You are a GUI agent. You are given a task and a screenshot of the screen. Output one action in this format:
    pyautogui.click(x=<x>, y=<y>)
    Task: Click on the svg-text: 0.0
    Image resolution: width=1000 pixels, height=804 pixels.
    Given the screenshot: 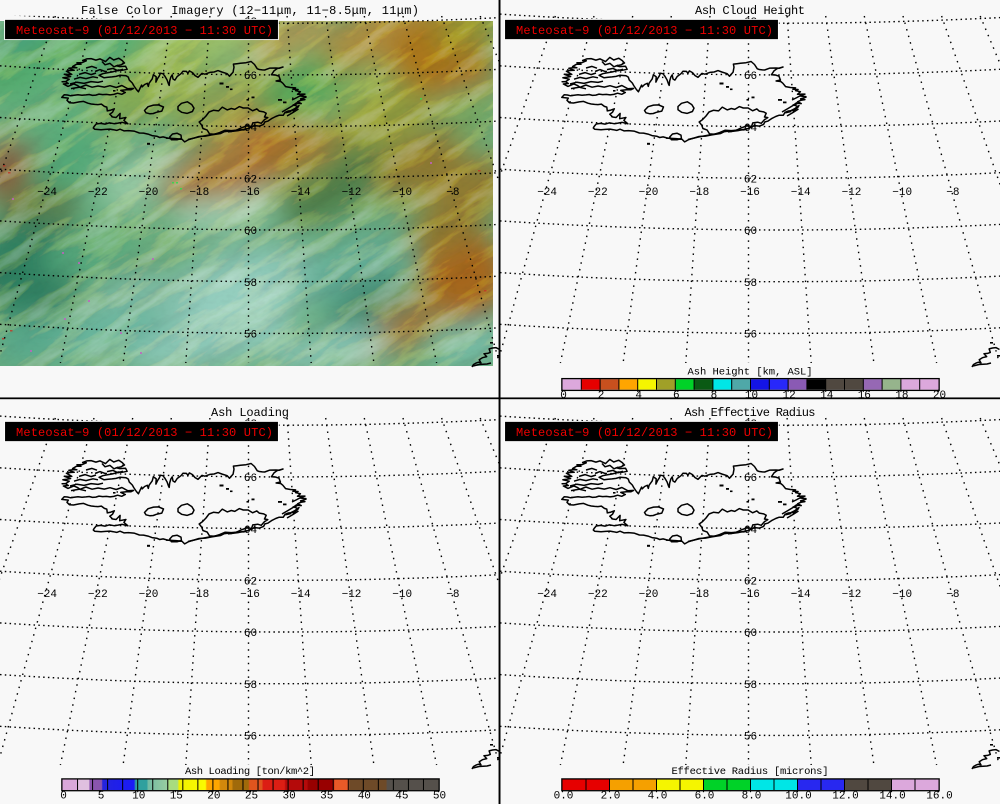 What is the action you would take?
    pyautogui.click(x=564, y=797)
    